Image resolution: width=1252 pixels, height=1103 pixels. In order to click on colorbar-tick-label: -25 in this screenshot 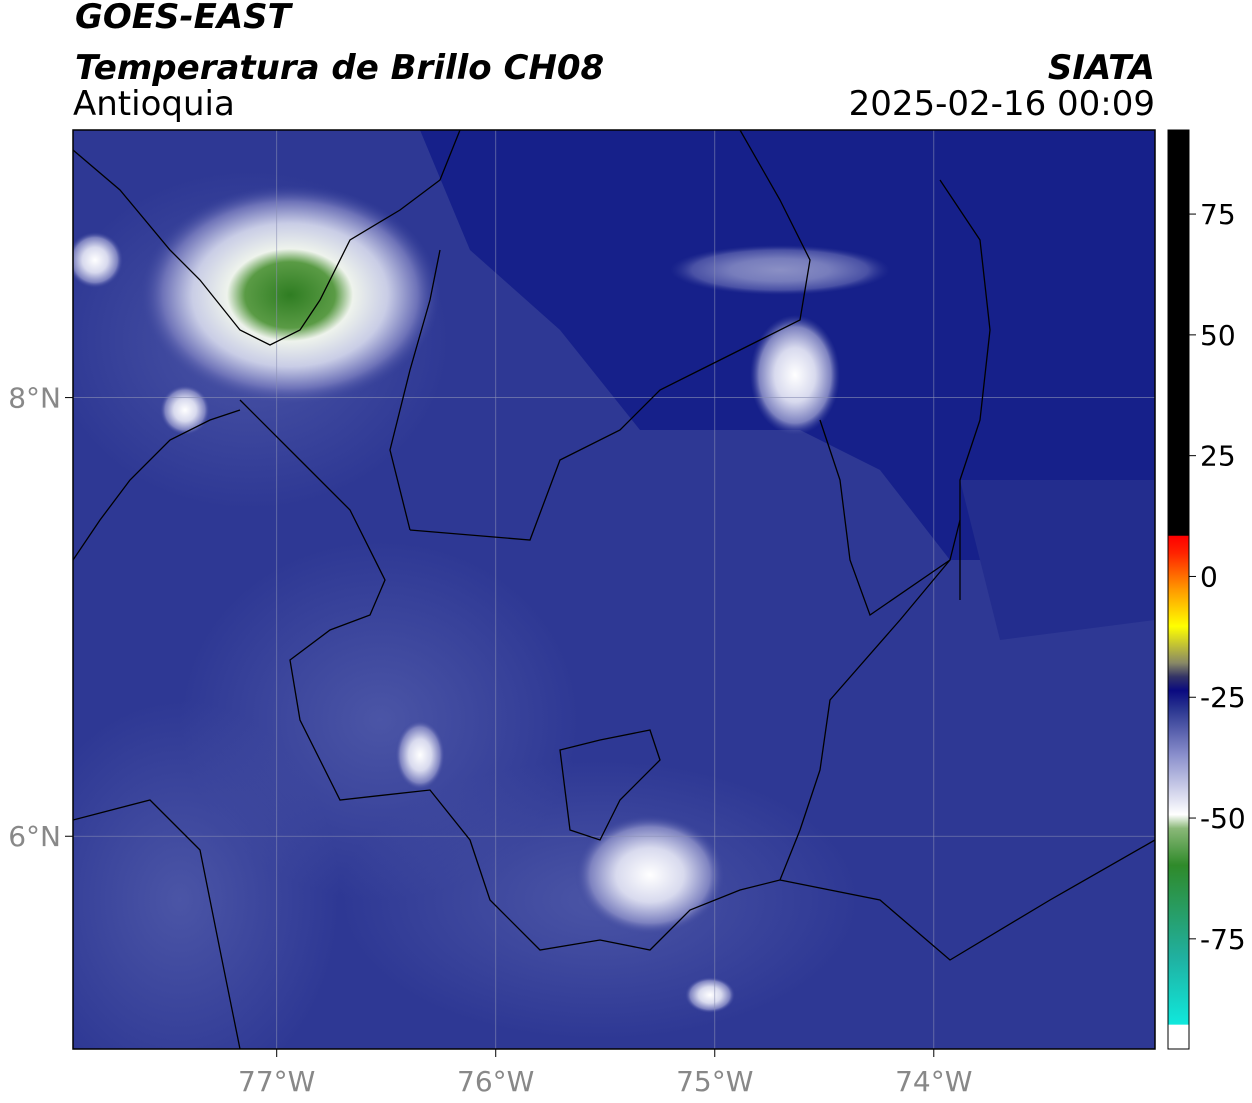, I will do `click(1223, 697)`.